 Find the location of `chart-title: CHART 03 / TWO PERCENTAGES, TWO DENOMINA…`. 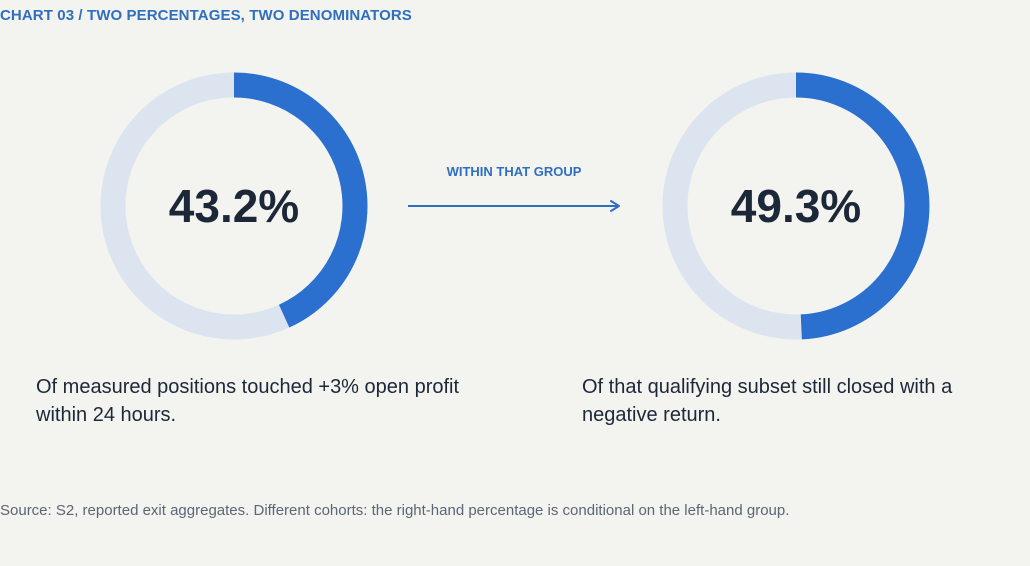

chart-title: CHART 03 / TWO PERCENTAGES, TWO DENOMINA… is located at coordinates (206, 15).